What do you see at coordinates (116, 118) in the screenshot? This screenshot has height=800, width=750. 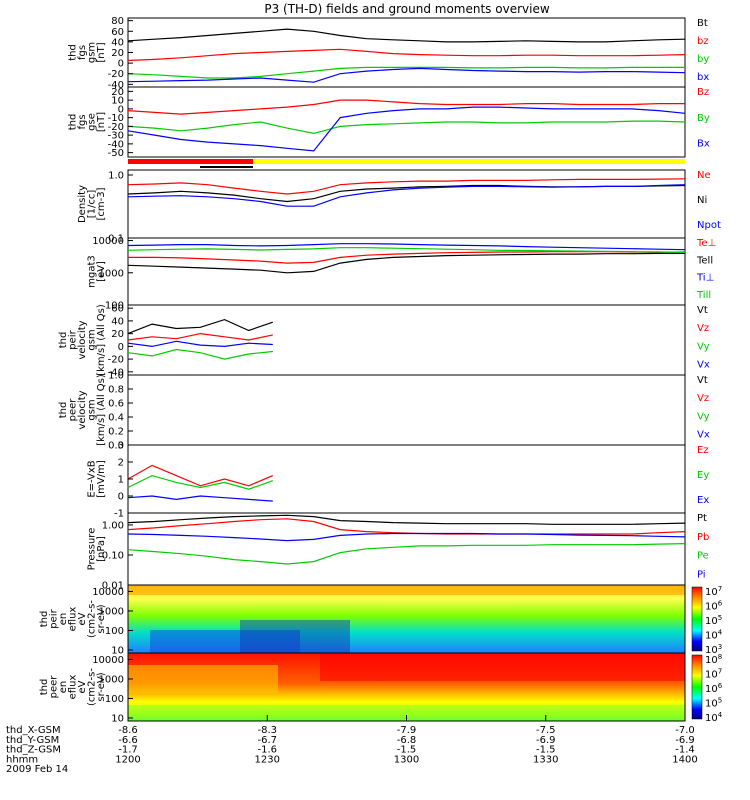 I see `ytick-label: -10` at bounding box center [116, 118].